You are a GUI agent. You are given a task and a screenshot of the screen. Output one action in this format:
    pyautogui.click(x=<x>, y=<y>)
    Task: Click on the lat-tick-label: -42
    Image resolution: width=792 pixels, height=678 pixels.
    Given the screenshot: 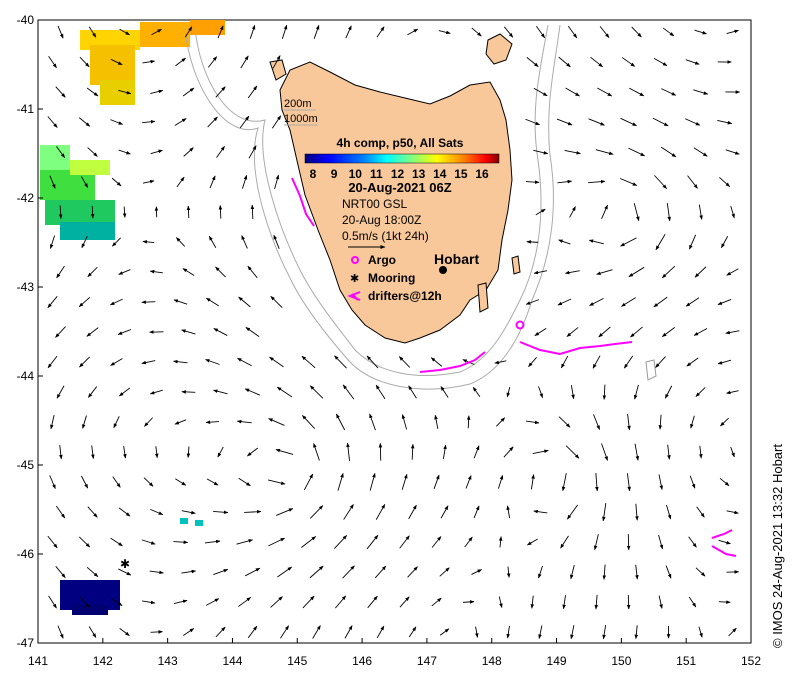 What is the action you would take?
    pyautogui.click(x=26, y=198)
    